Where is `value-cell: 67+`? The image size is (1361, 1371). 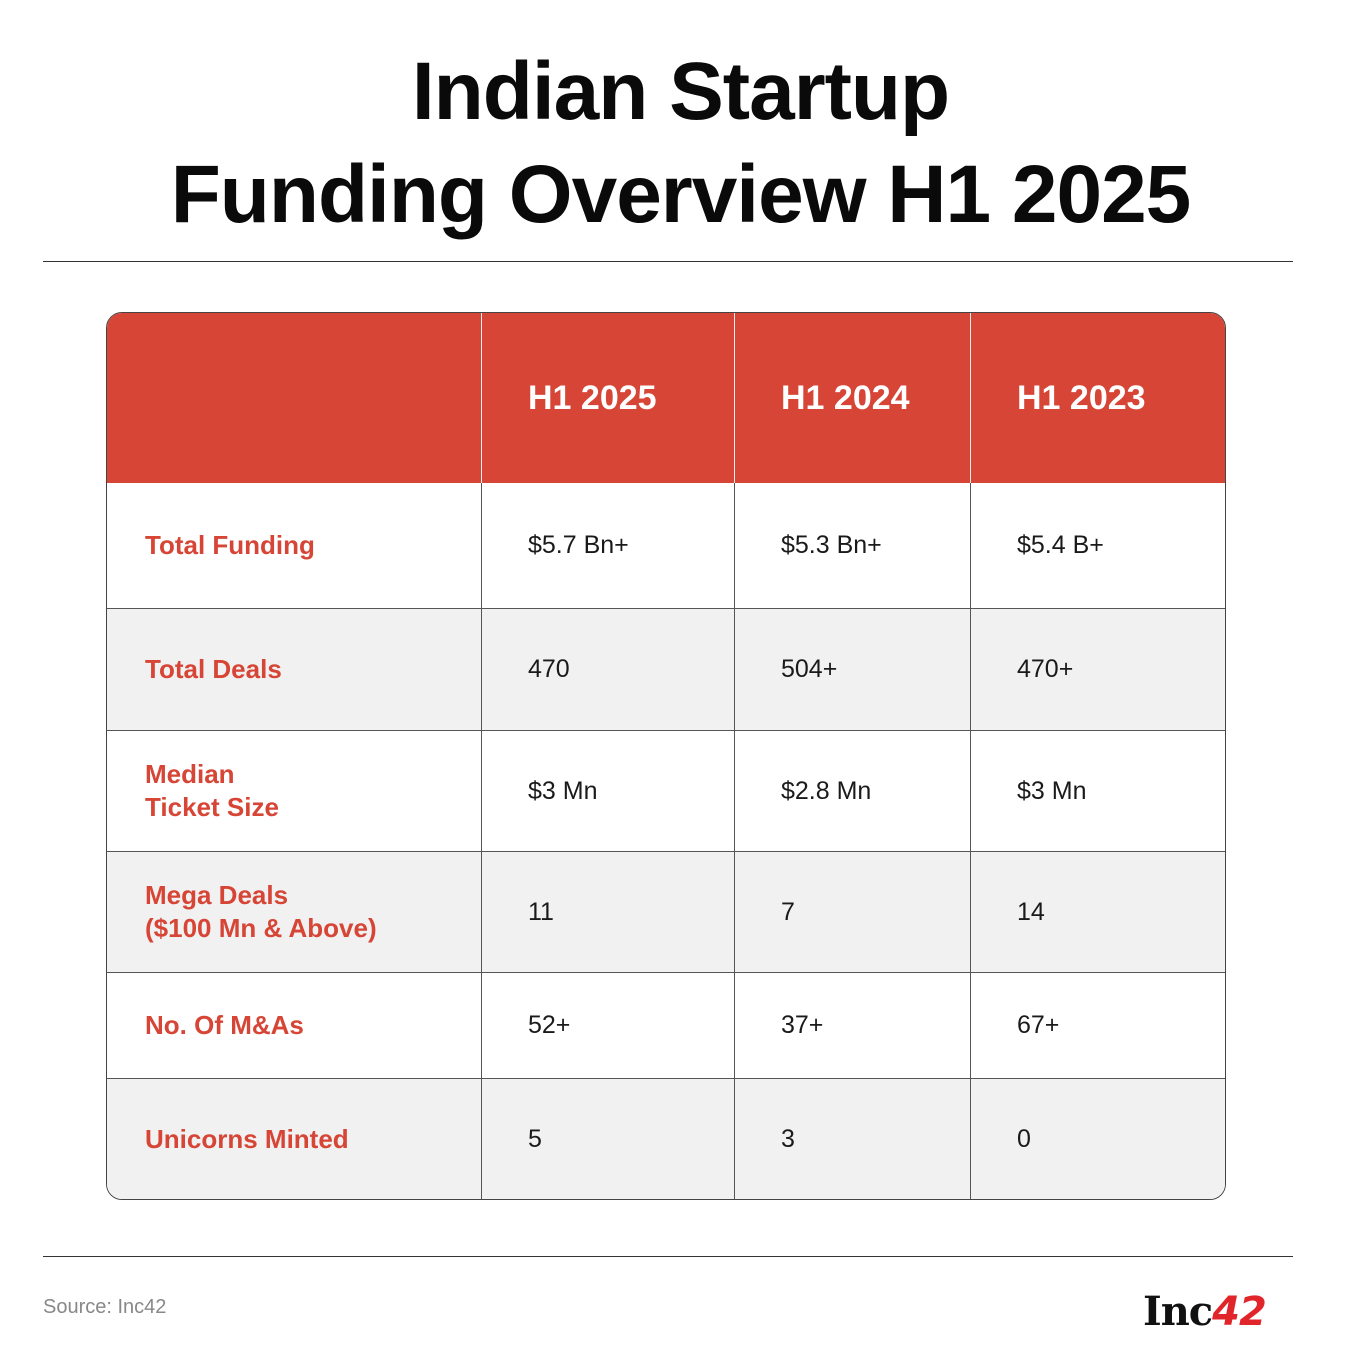
value-cell: 67+ is located at coordinates (1098, 1026).